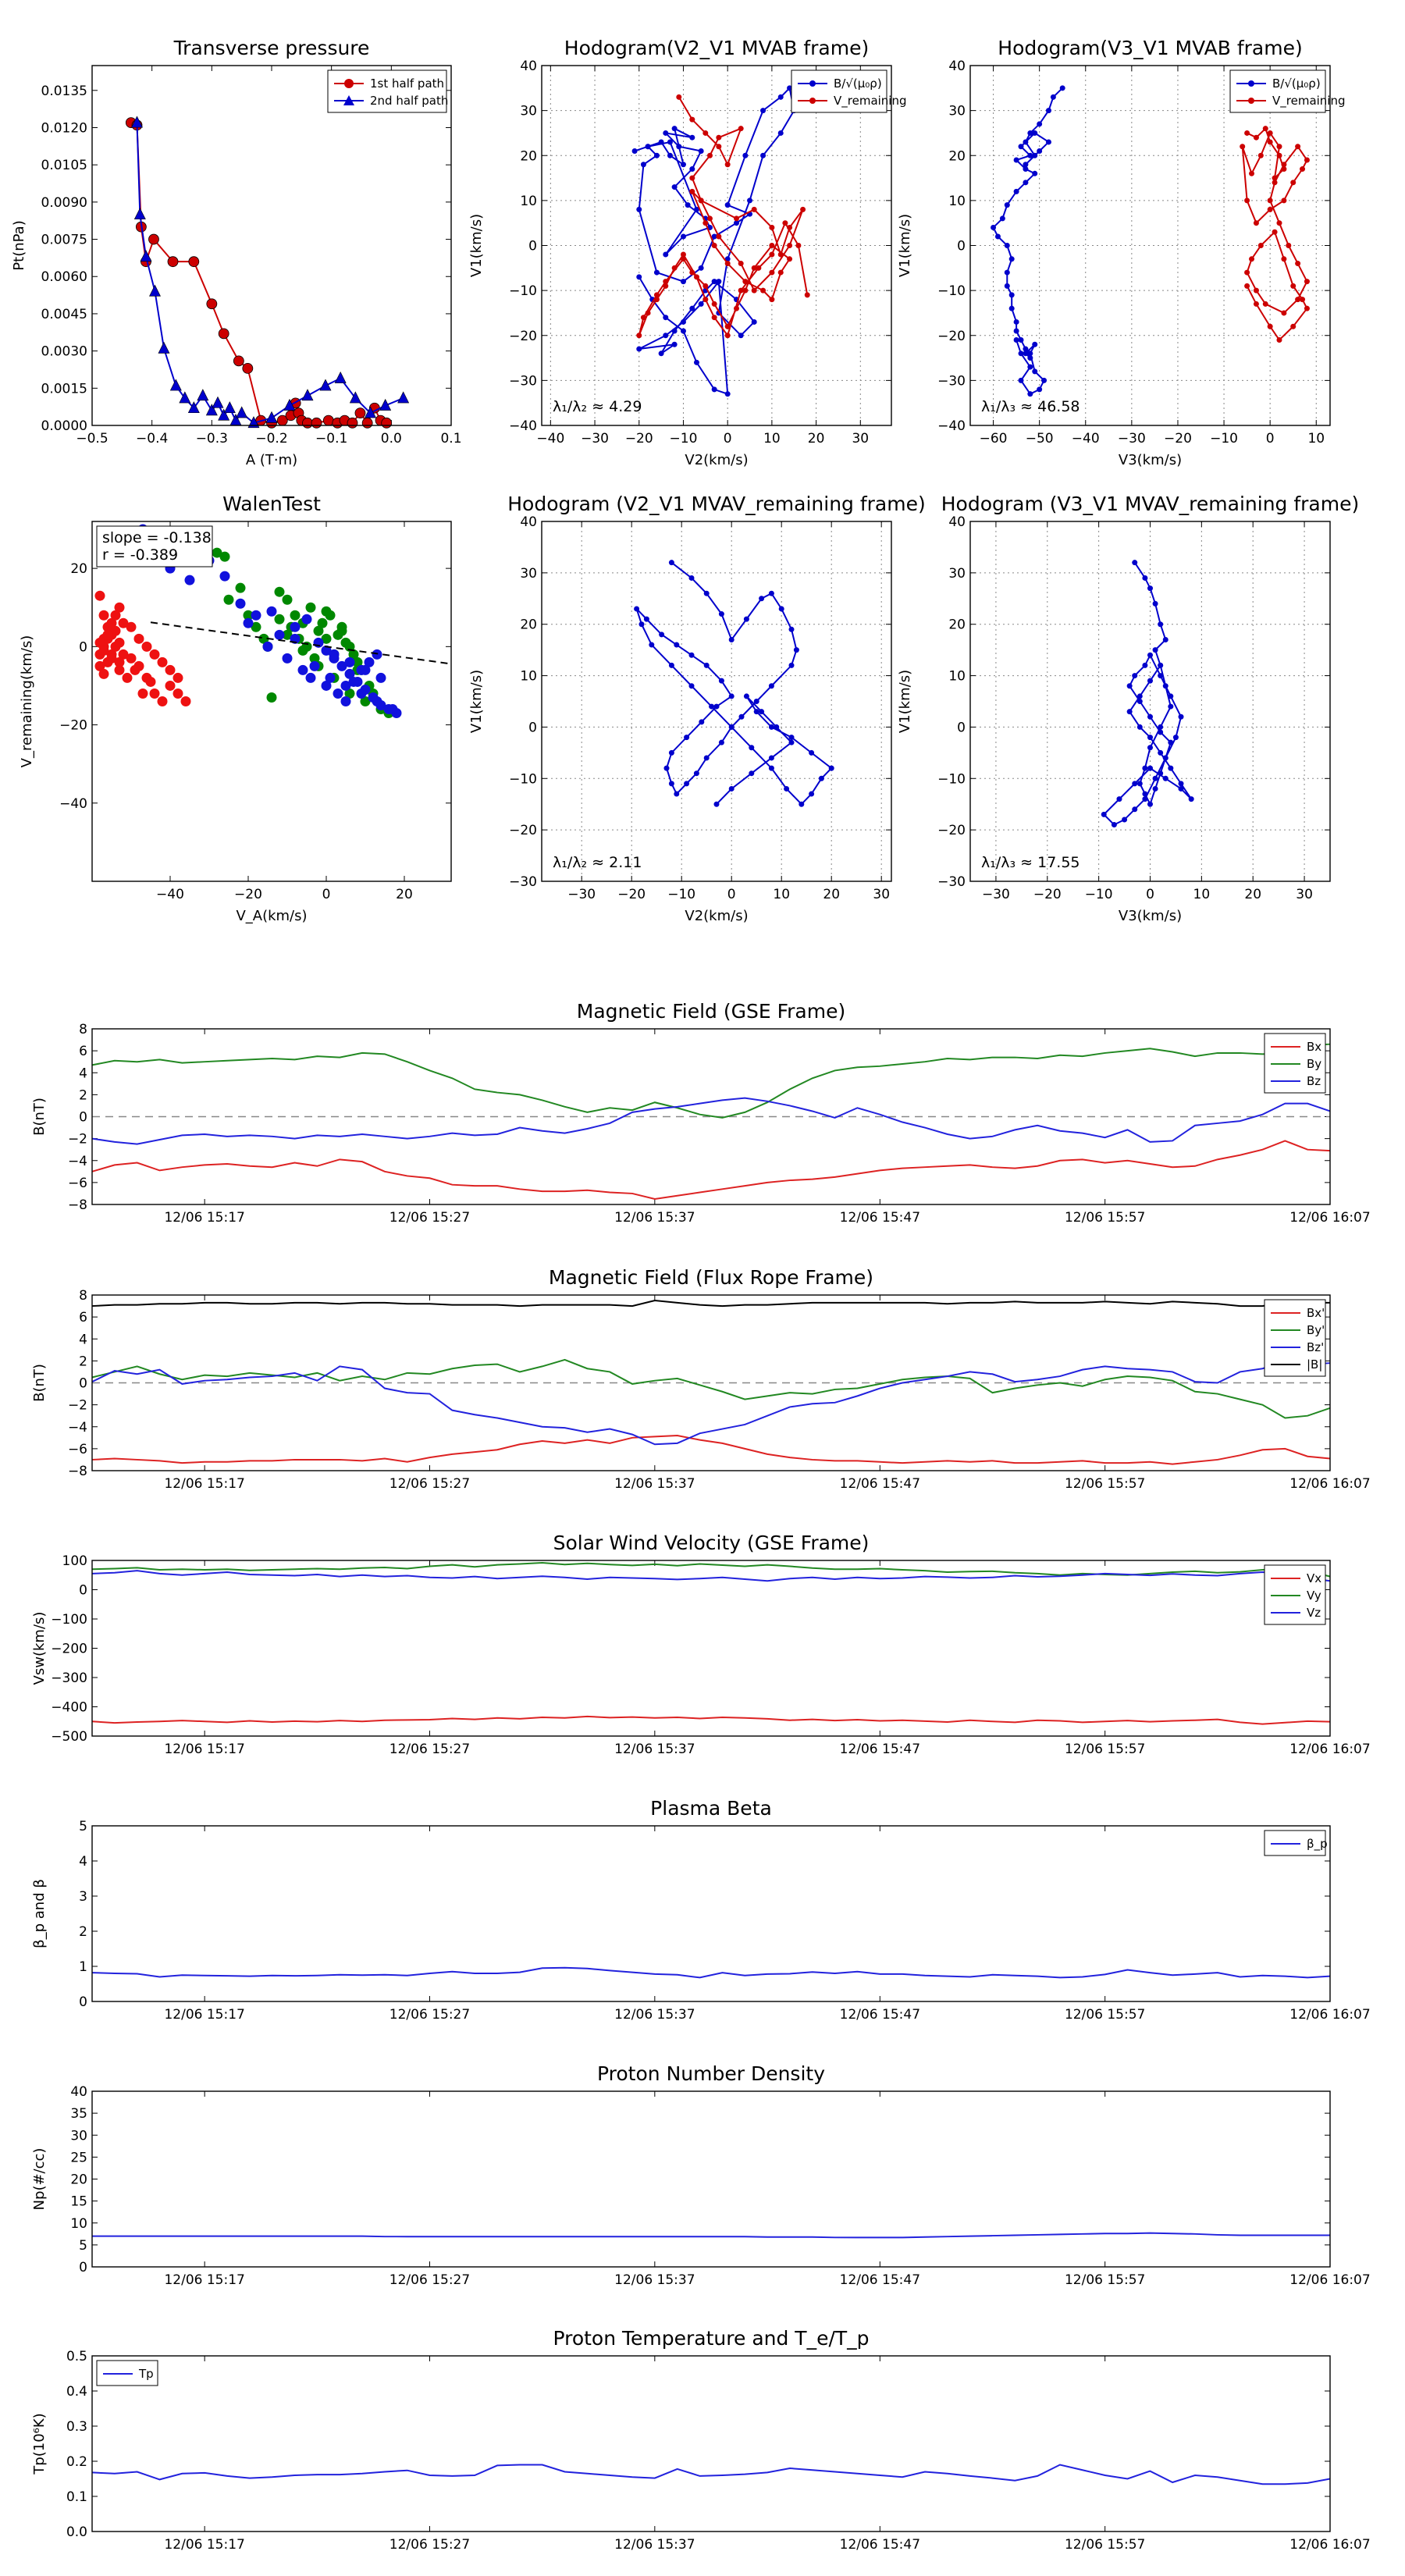  What do you see at coordinates (1150, 48) in the screenshot?
I see `chart-title: Hodogram(V3_V1 MVAB frame)` at bounding box center [1150, 48].